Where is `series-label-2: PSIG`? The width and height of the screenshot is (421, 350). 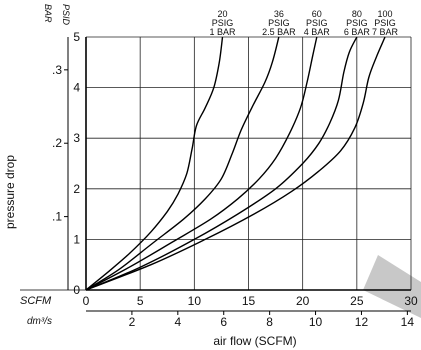
series-label-2: PSIG is located at coordinates (317, 23).